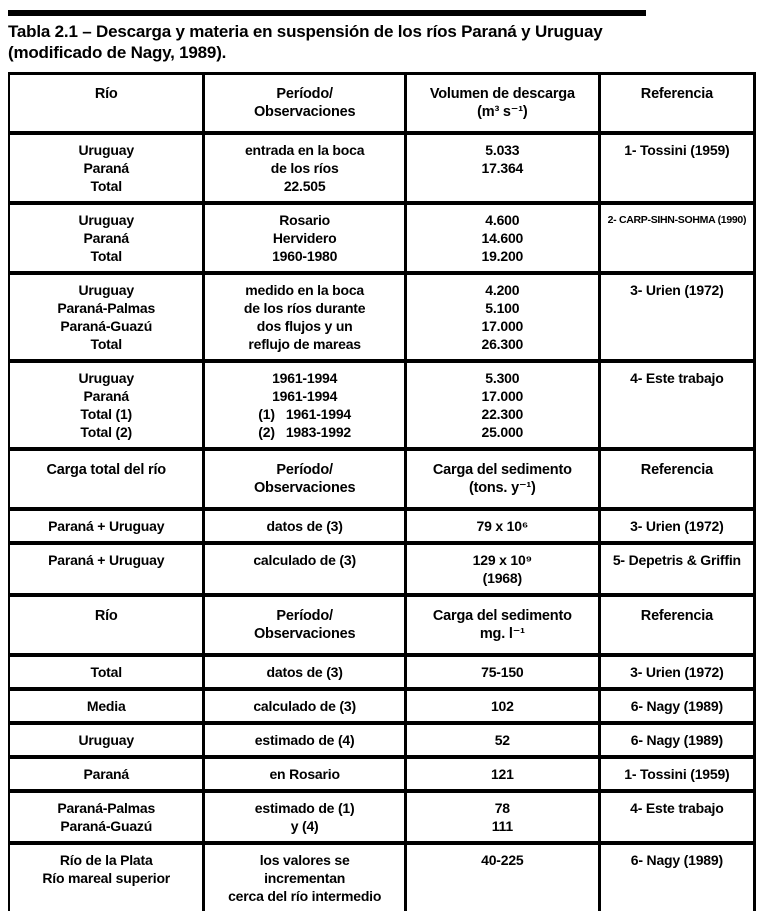  What do you see at coordinates (304, 344) in the screenshot?
I see `cell-line: reflujo de mareas` at bounding box center [304, 344].